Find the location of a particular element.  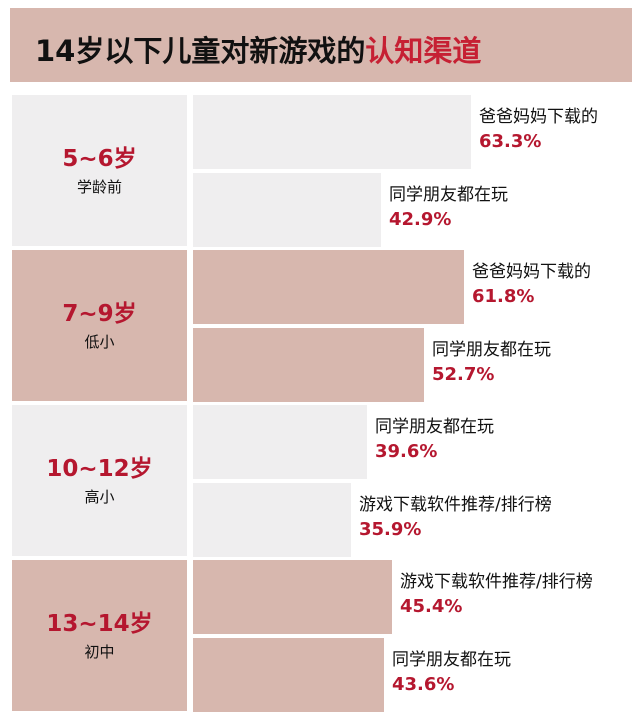

age-range: 5~6岁 is located at coordinates (99, 158).